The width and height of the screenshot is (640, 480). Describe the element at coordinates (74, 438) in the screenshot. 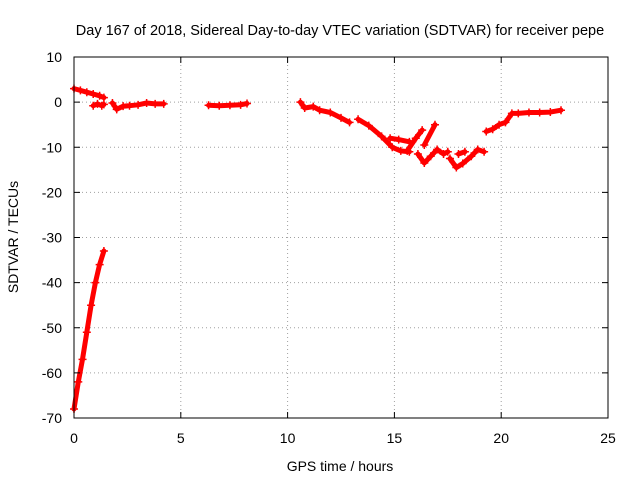

I see `x-tick-label: 0` at that location.